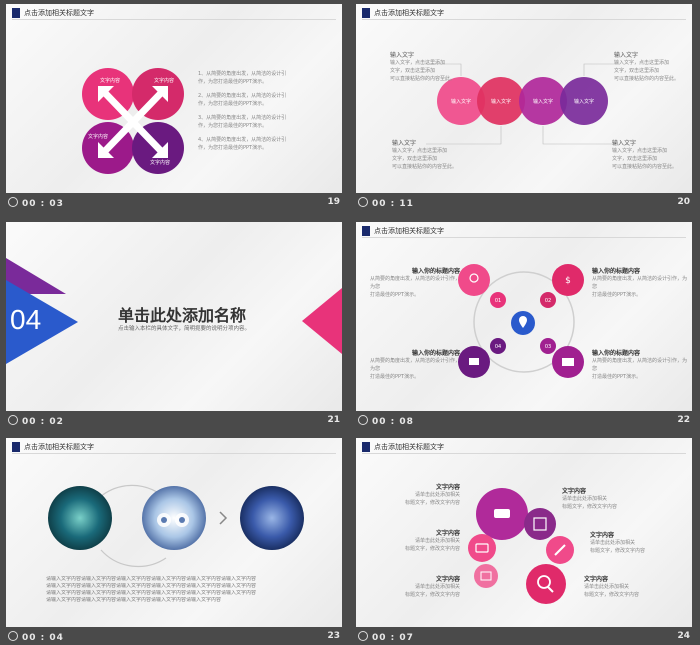  I want to click on description-line: 2、从简要的角度出发，从简洁的设计引, so click(242, 96).